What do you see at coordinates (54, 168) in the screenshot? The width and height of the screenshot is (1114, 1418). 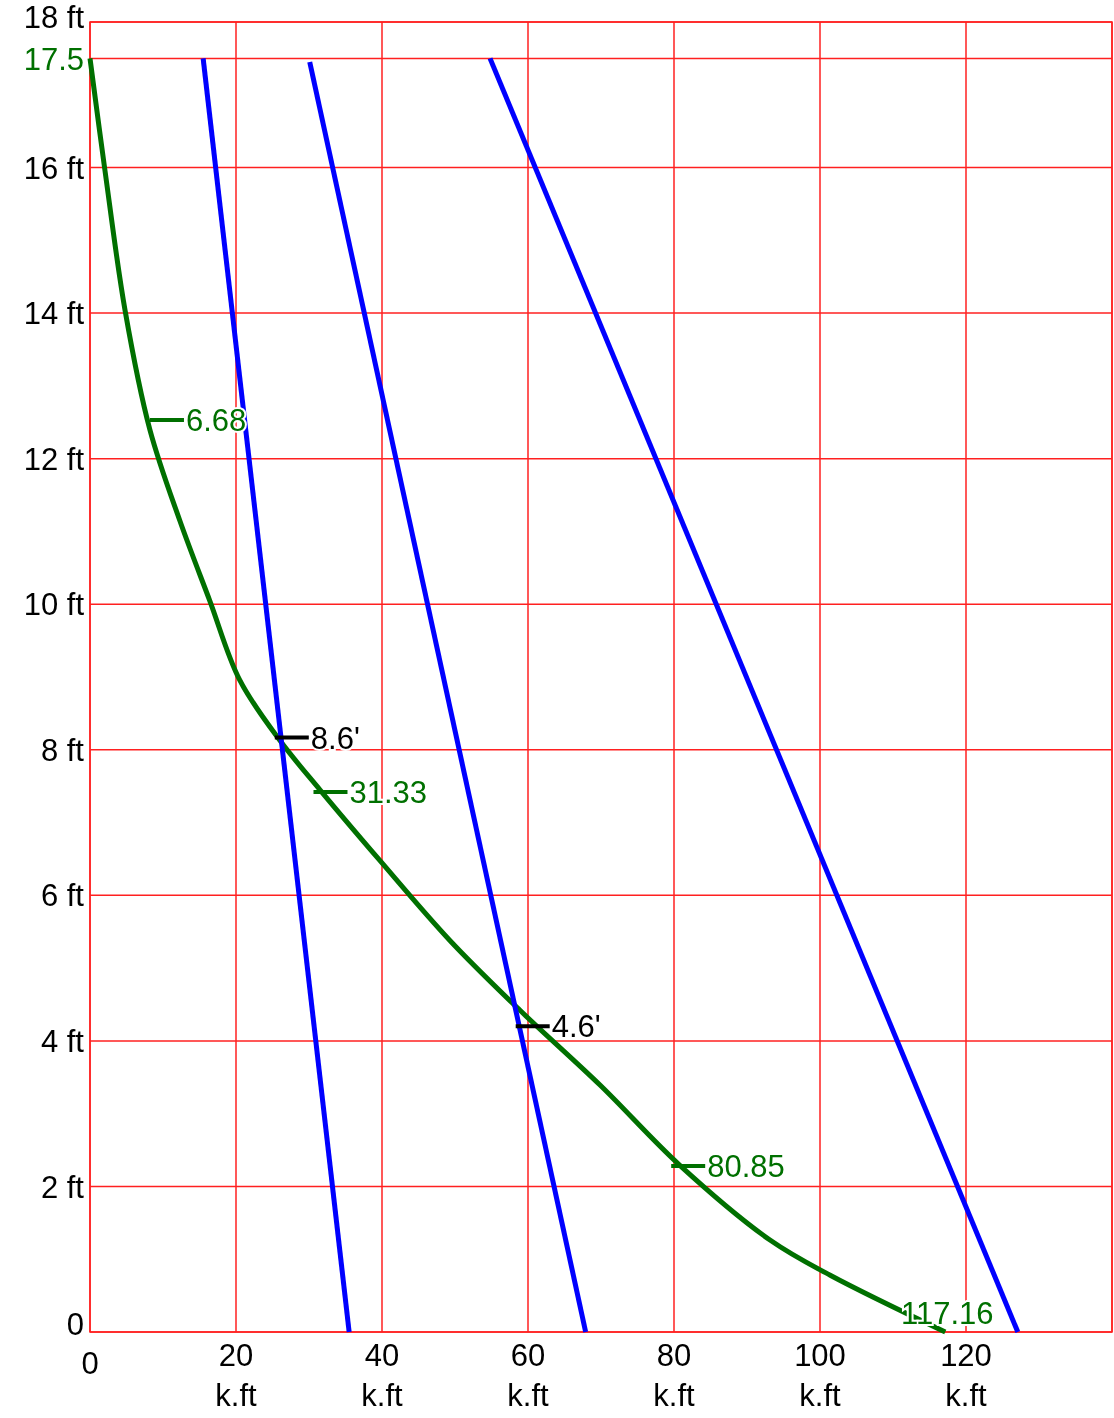 I see `y-tick-label: 16 ft` at bounding box center [54, 168].